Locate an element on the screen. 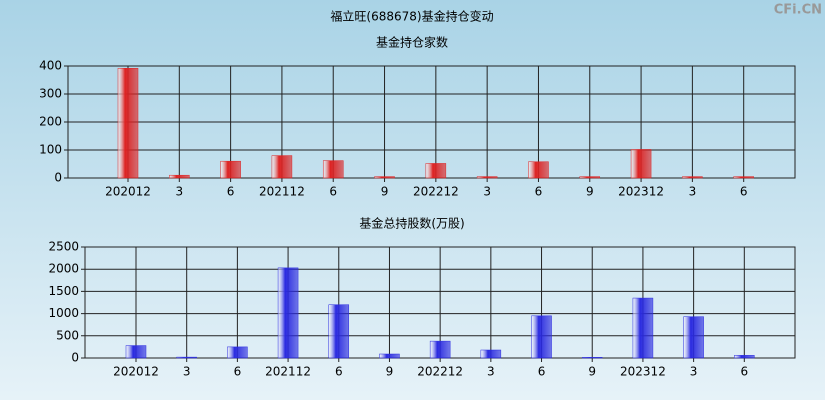 The image size is (825, 400). y-tick-label: 100 is located at coordinates (50, 150).